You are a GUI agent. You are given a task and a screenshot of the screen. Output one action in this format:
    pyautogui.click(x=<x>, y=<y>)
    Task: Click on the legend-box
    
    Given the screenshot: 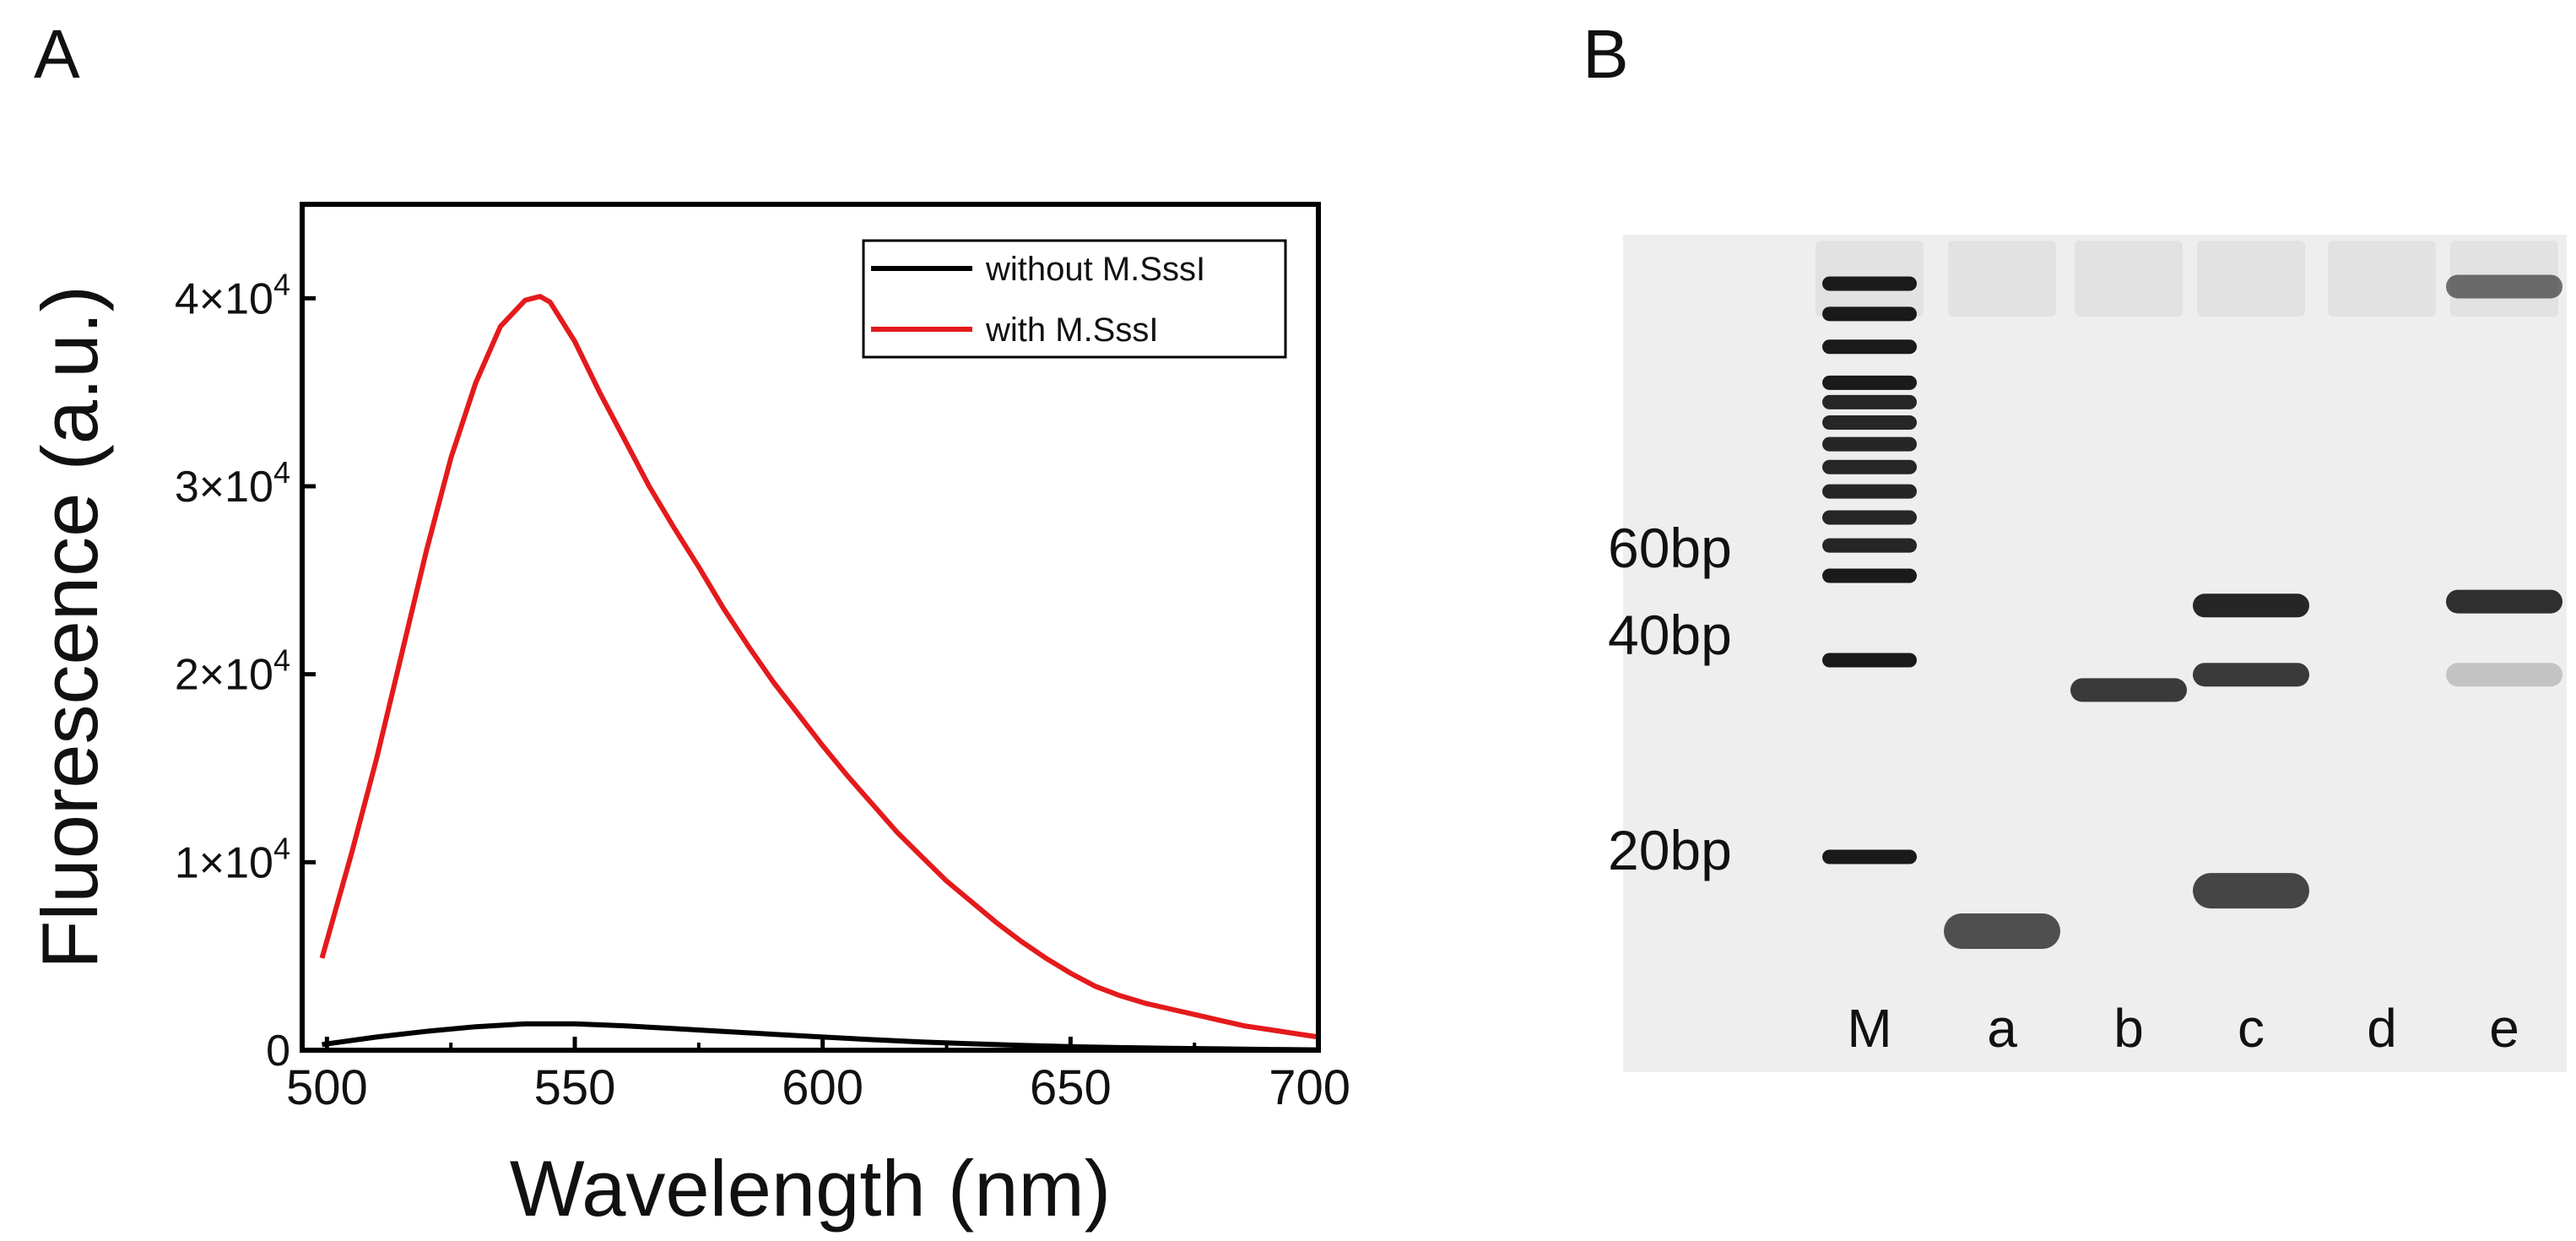 What is the action you would take?
    pyautogui.click(x=1074, y=299)
    